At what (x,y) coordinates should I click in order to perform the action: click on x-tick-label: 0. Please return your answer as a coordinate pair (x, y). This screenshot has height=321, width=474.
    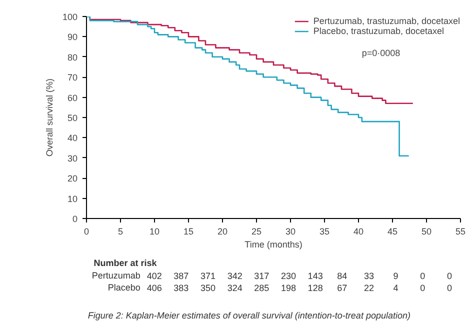
    Looking at the image, I should click on (87, 231).